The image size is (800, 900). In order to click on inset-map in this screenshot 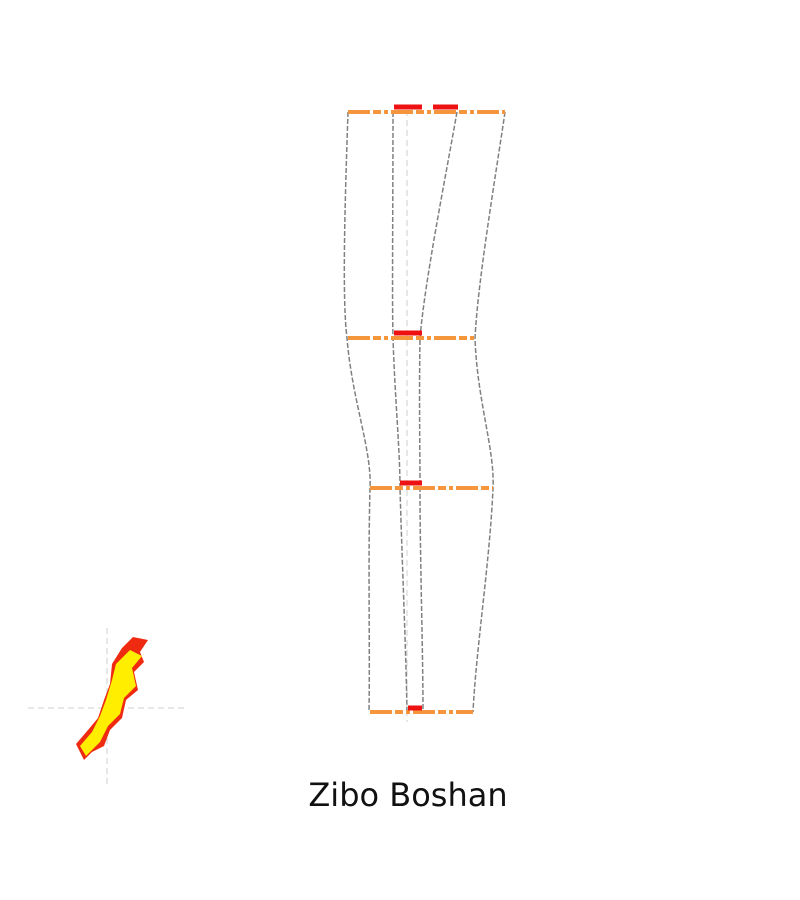, I will do `click(108, 708)`.